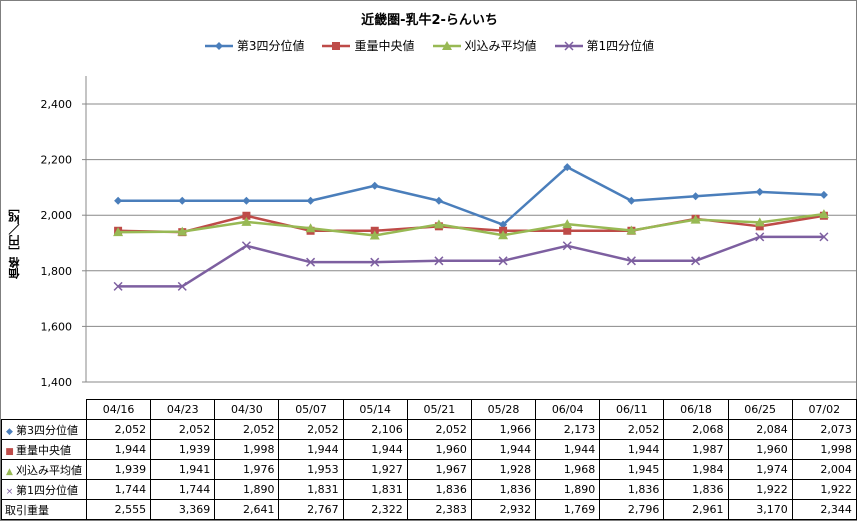 The width and height of the screenshot is (857, 521). I want to click on x-tick-label: 04/30, so click(247, 409).